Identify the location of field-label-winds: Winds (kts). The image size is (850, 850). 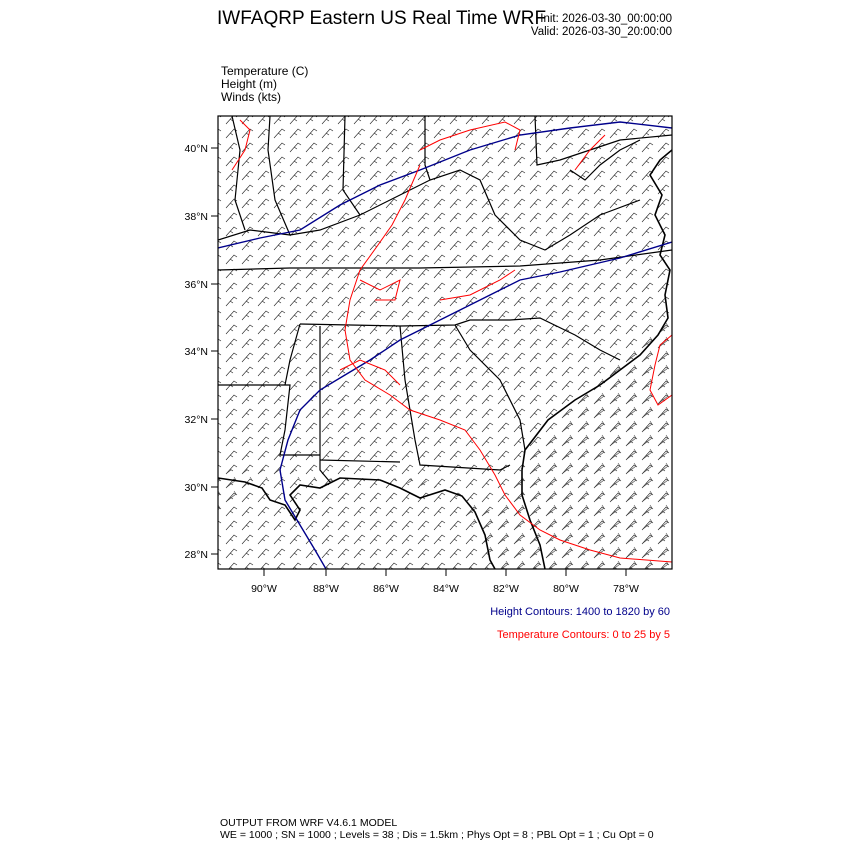
(251, 97).